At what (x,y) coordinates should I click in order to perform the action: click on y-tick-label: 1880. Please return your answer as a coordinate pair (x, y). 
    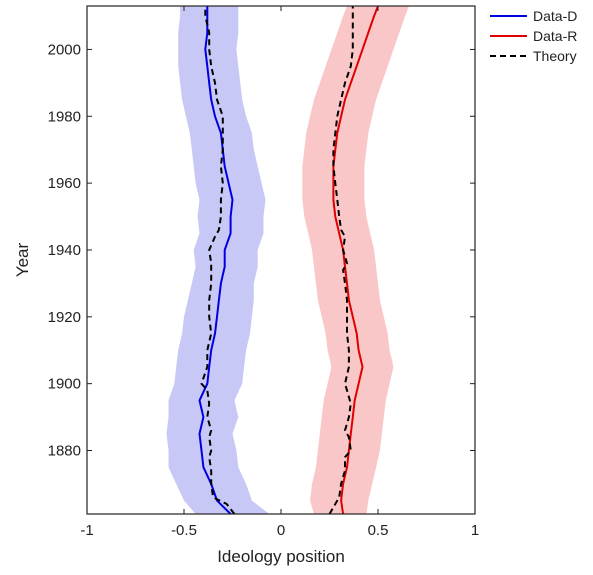
    Looking at the image, I should click on (64, 451).